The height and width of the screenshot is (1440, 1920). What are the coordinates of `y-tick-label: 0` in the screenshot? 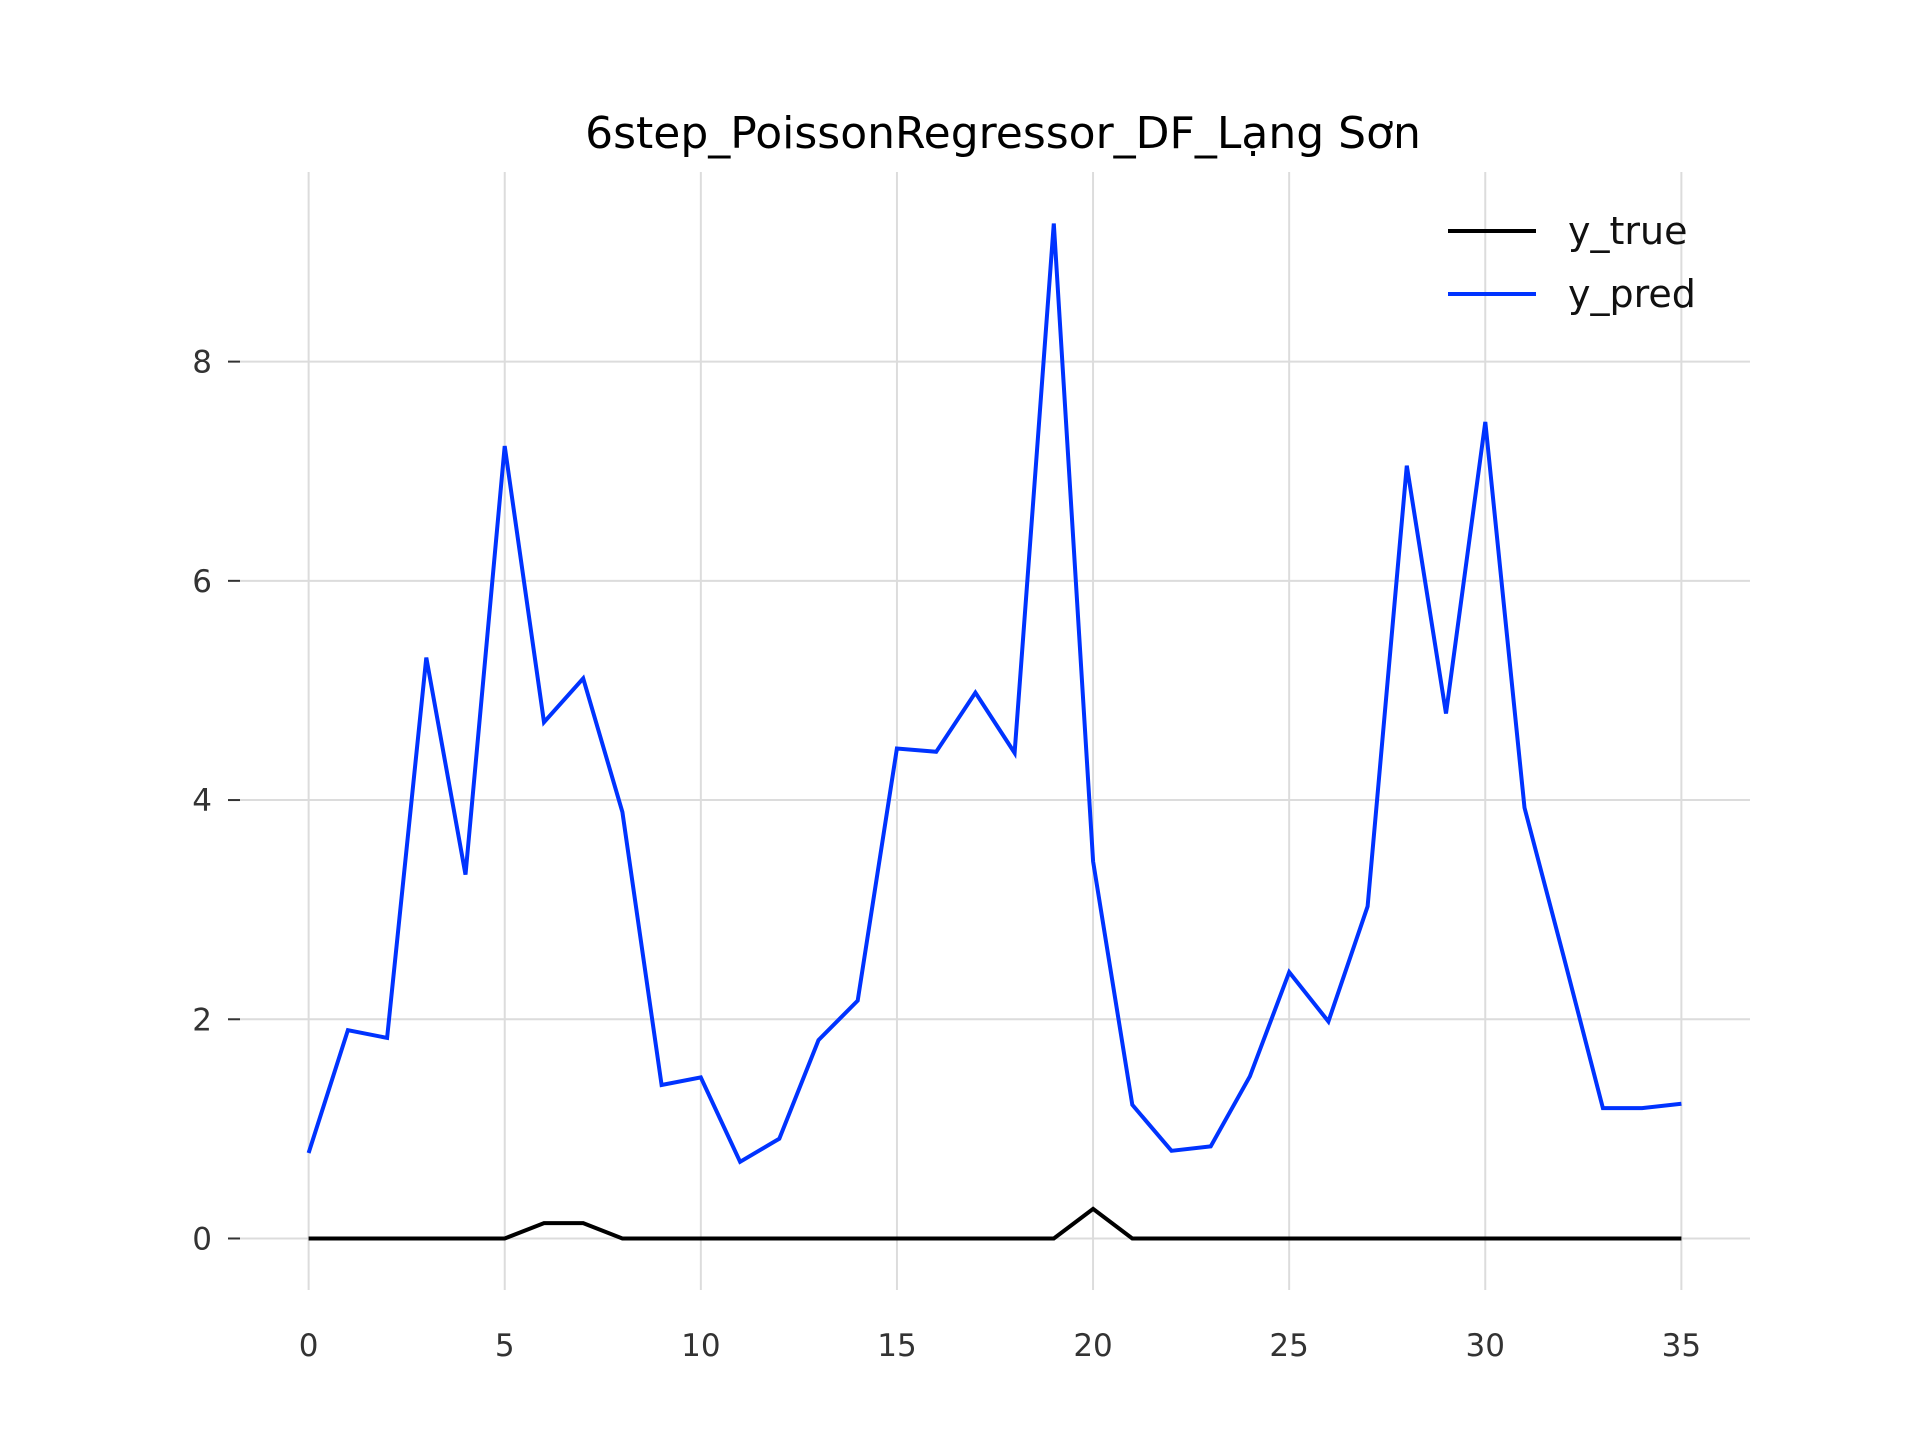 It's located at (202, 1239).